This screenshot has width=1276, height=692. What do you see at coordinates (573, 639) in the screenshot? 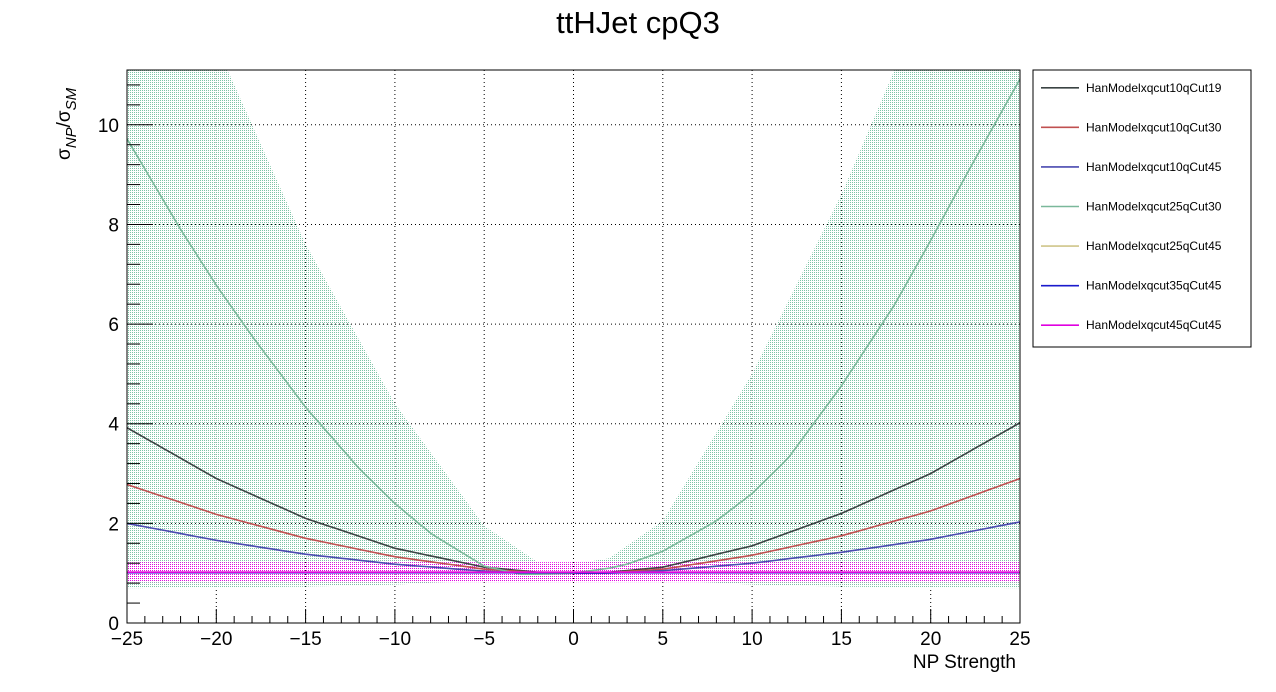
I see `x-tick-label: 0` at bounding box center [573, 639].